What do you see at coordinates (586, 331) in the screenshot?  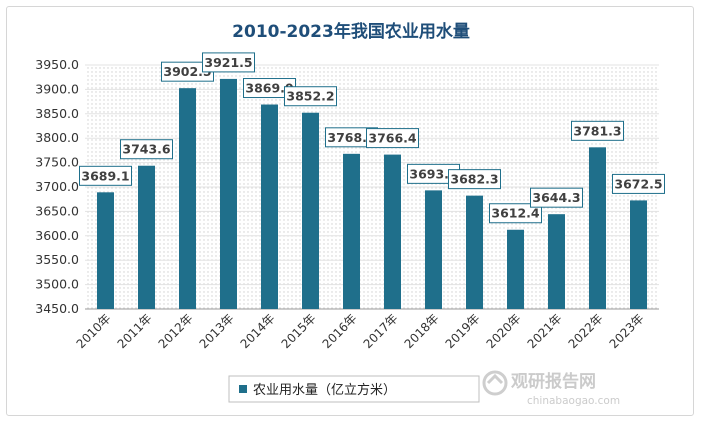 I see `x-tick-label: 2022年` at bounding box center [586, 331].